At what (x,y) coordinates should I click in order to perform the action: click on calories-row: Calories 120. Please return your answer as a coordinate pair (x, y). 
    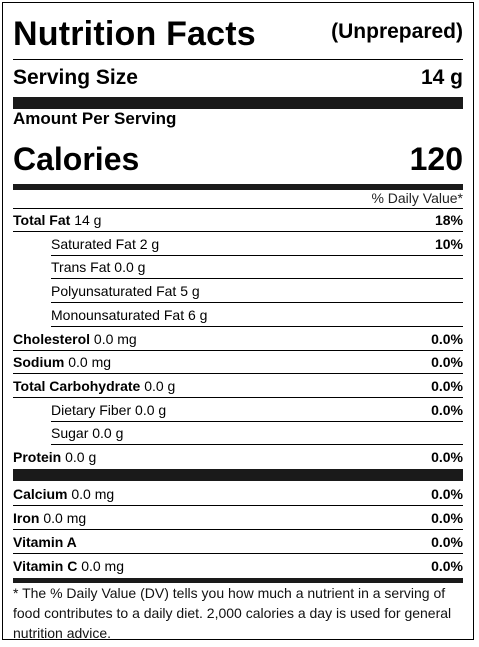
    Looking at the image, I should click on (238, 159).